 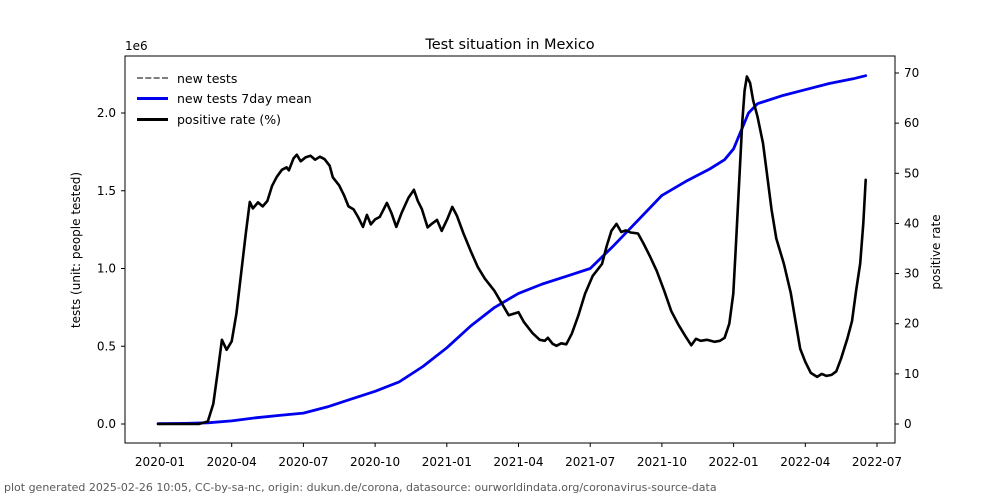 I want to click on y-tick-label-left: 0.5, so click(x=106, y=346).